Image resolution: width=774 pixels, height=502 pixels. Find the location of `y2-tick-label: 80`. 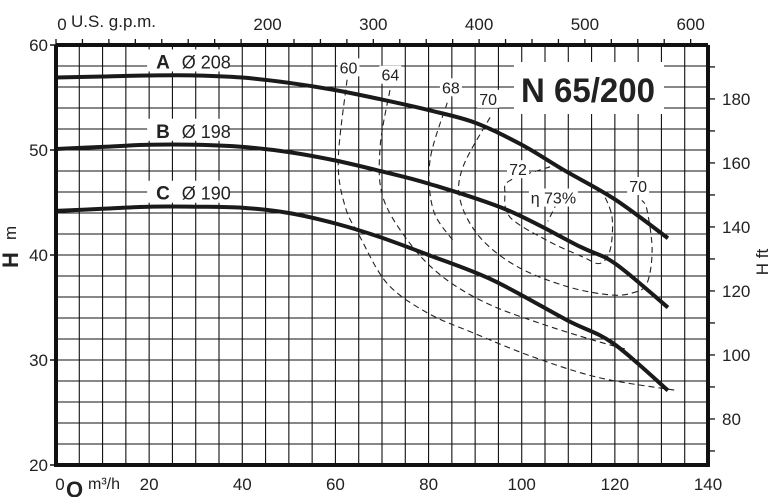

y2-tick-label: 80 is located at coordinates (731, 419).